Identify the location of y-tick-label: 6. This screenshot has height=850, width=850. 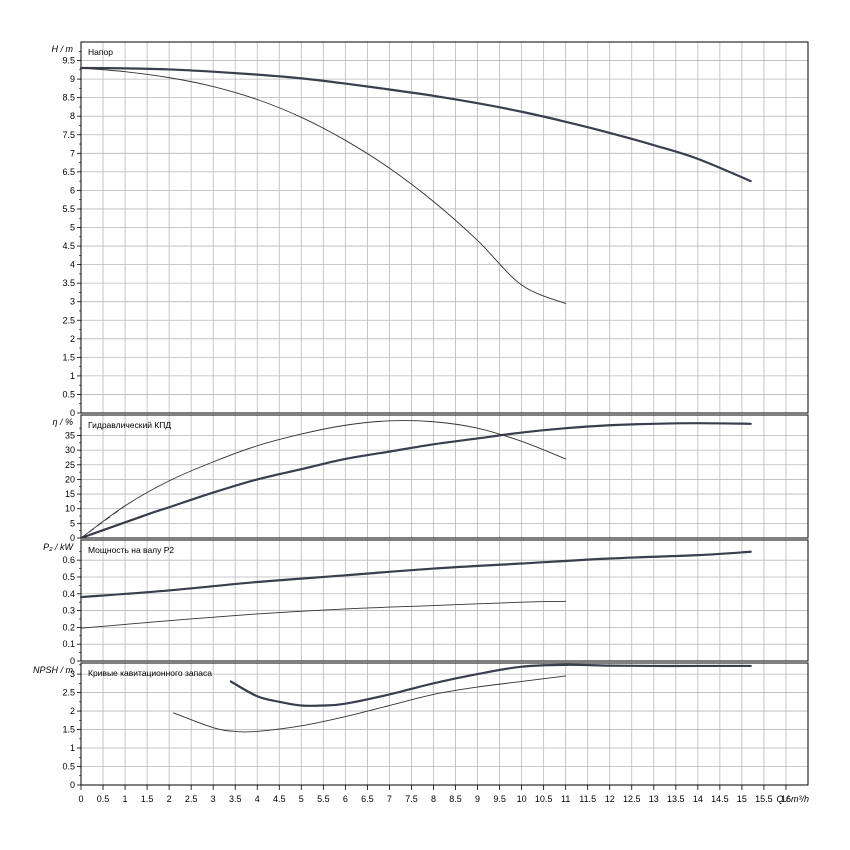
(72, 190).